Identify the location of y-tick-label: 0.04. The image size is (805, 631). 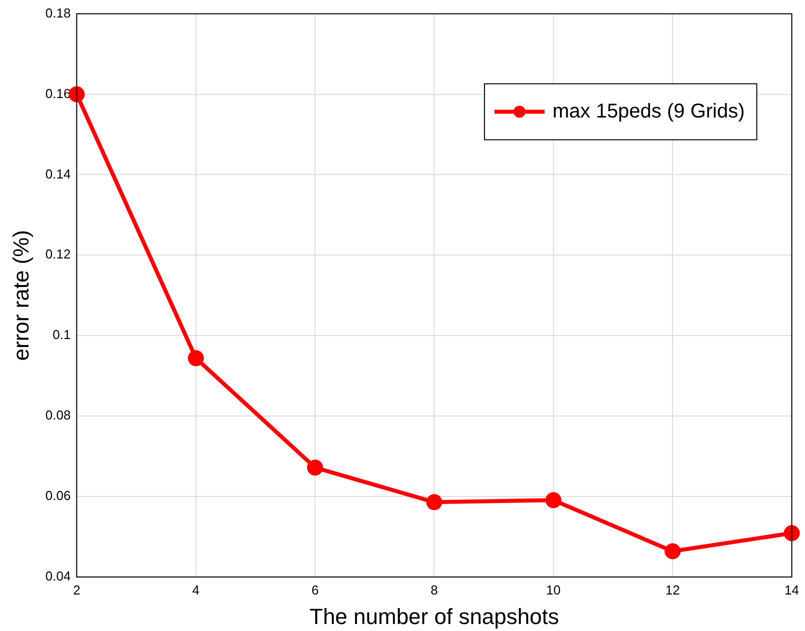
(58, 576).